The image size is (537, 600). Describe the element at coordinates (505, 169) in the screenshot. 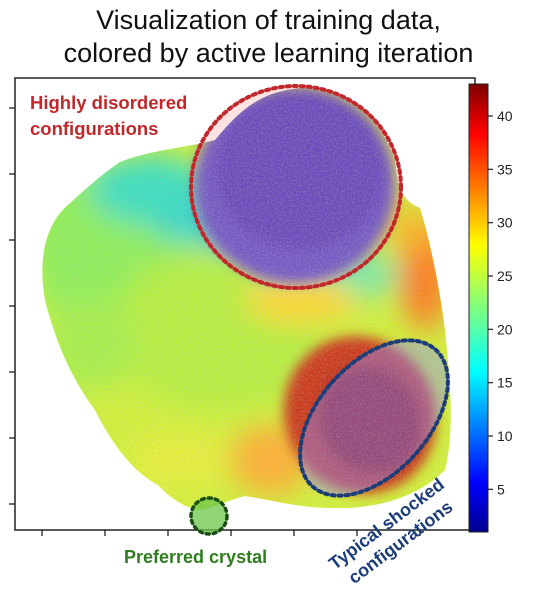

I see `colorbar-tick-label: 35` at that location.